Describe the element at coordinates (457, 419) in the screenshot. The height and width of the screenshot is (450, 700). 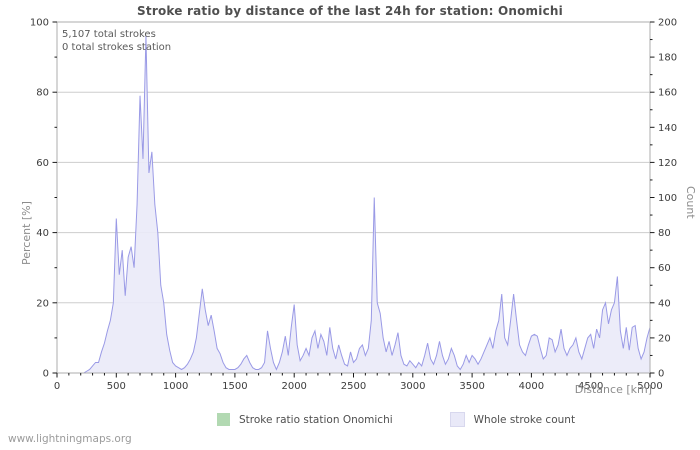
I see `legend-swatch-count-icon` at that location.